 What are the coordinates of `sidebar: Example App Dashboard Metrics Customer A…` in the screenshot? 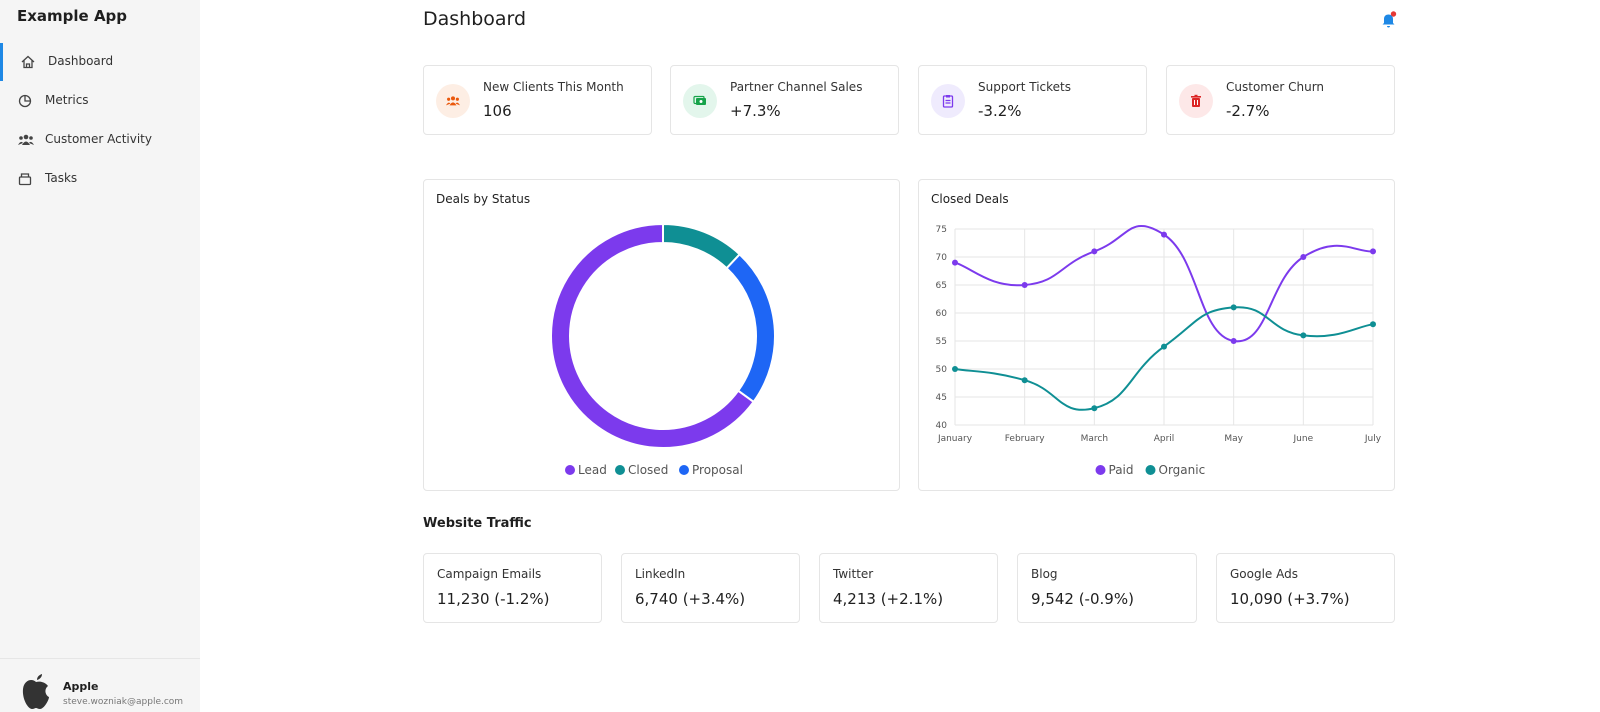 It's located at (100, 356).